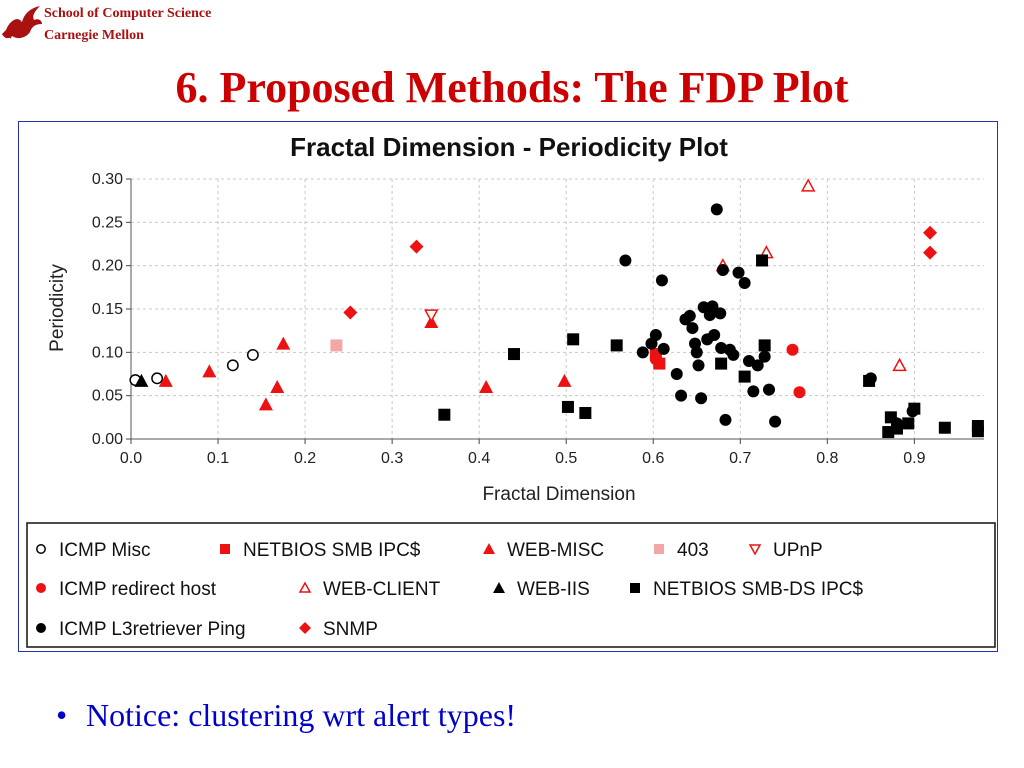 This screenshot has width=1024, height=768. What do you see at coordinates (107, 439) in the screenshot?
I see `y-tick-label: 0.00` at bounding box center [107, 439].